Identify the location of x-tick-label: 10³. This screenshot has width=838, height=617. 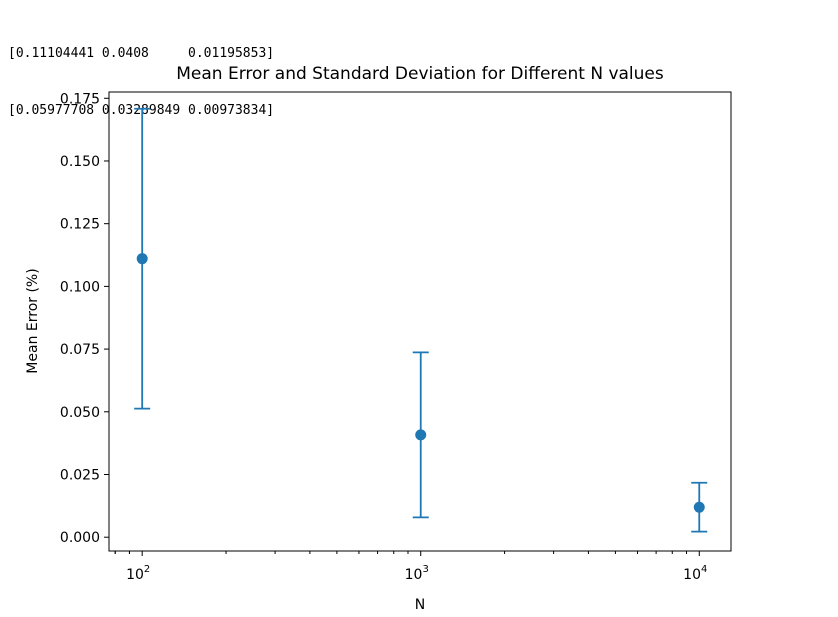
(417, 573).